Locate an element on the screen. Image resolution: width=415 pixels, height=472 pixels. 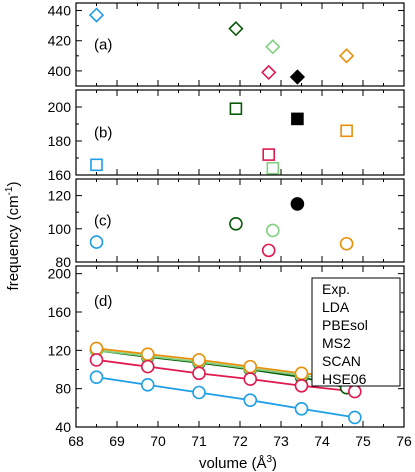
x-axis-label: volume (Å3) is located at coordinates (238, 463).